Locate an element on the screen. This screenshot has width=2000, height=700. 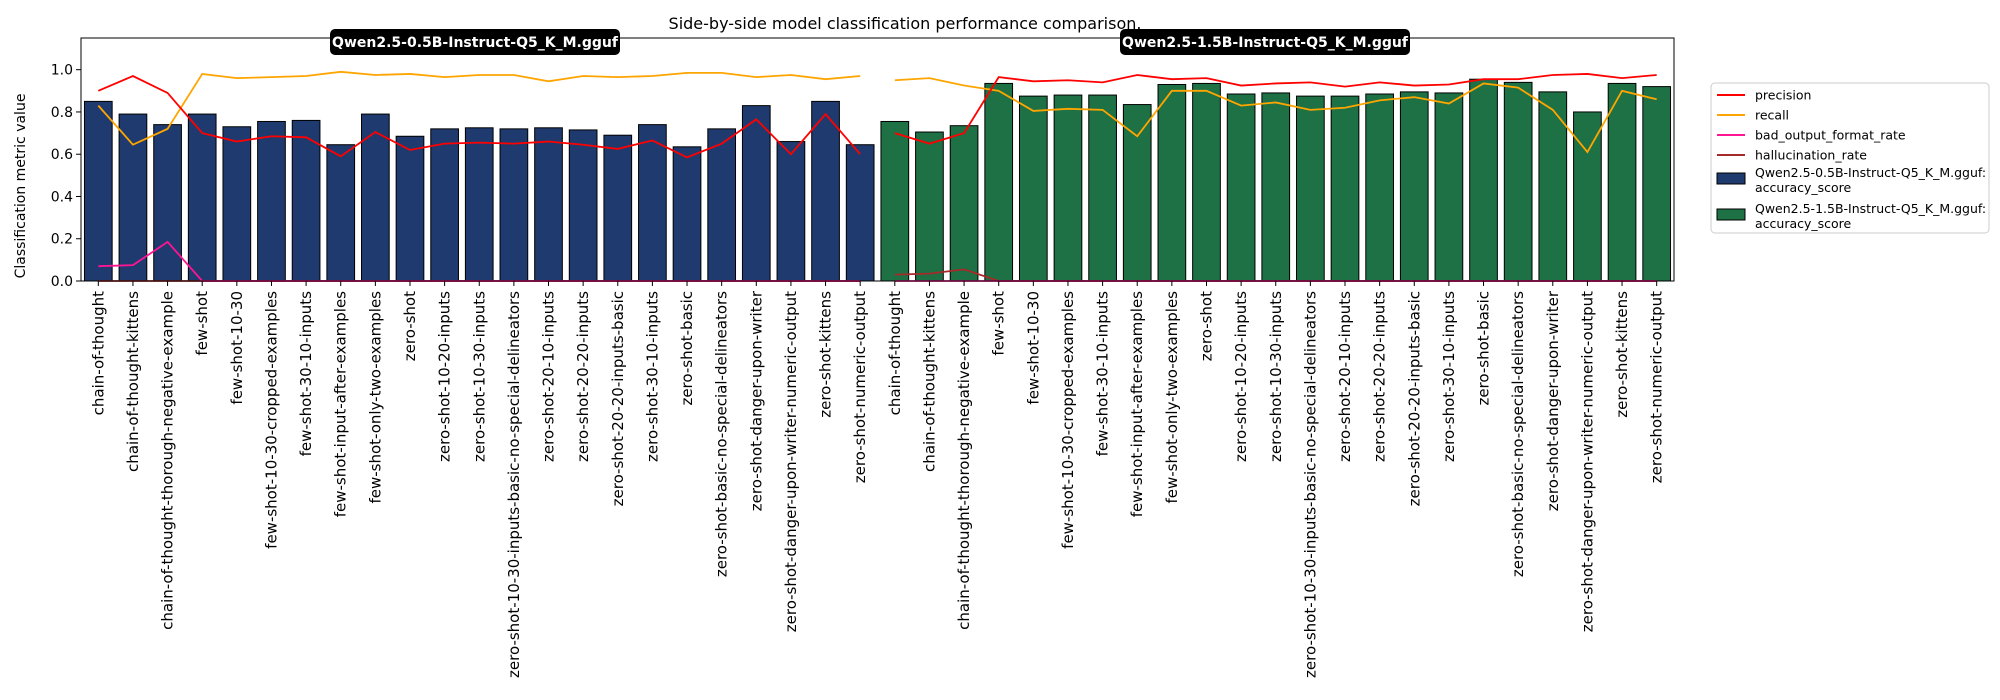
legend-frame is located at coordinates (1850, 158).